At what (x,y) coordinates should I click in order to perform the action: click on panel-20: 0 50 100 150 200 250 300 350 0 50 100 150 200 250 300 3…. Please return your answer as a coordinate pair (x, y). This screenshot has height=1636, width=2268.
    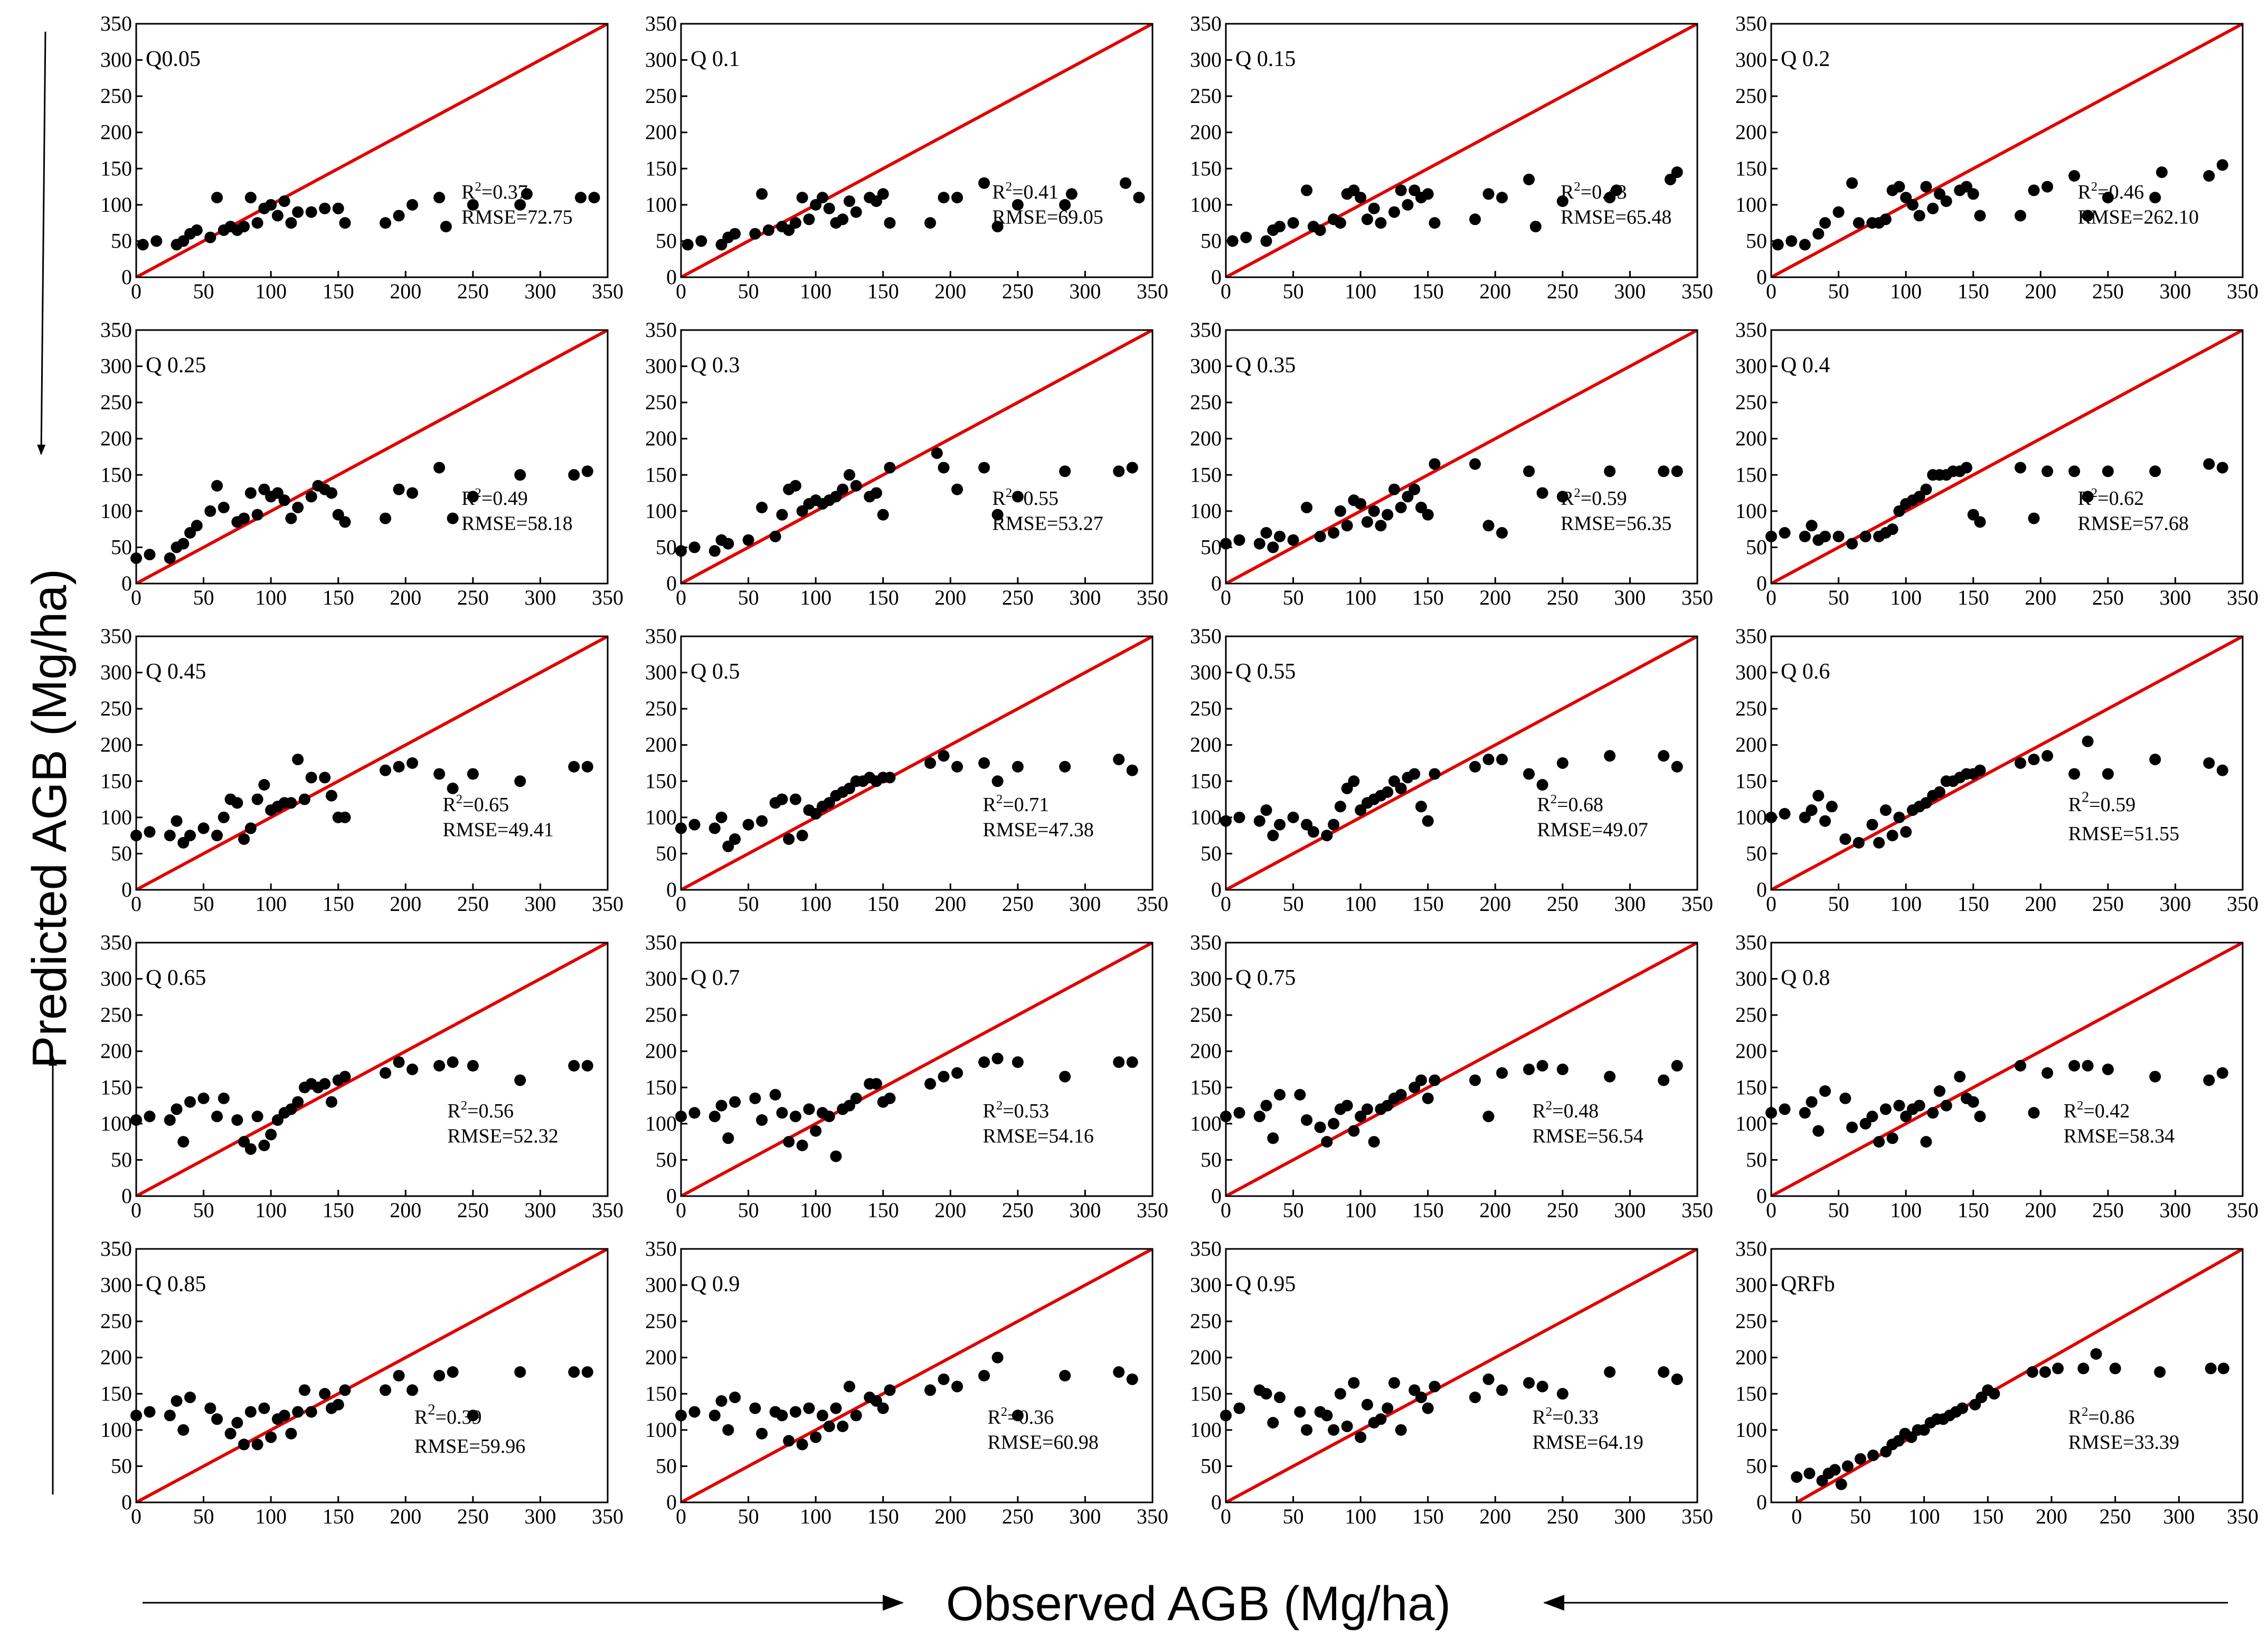
    Looking at the image, I should click on (1996, 1382).